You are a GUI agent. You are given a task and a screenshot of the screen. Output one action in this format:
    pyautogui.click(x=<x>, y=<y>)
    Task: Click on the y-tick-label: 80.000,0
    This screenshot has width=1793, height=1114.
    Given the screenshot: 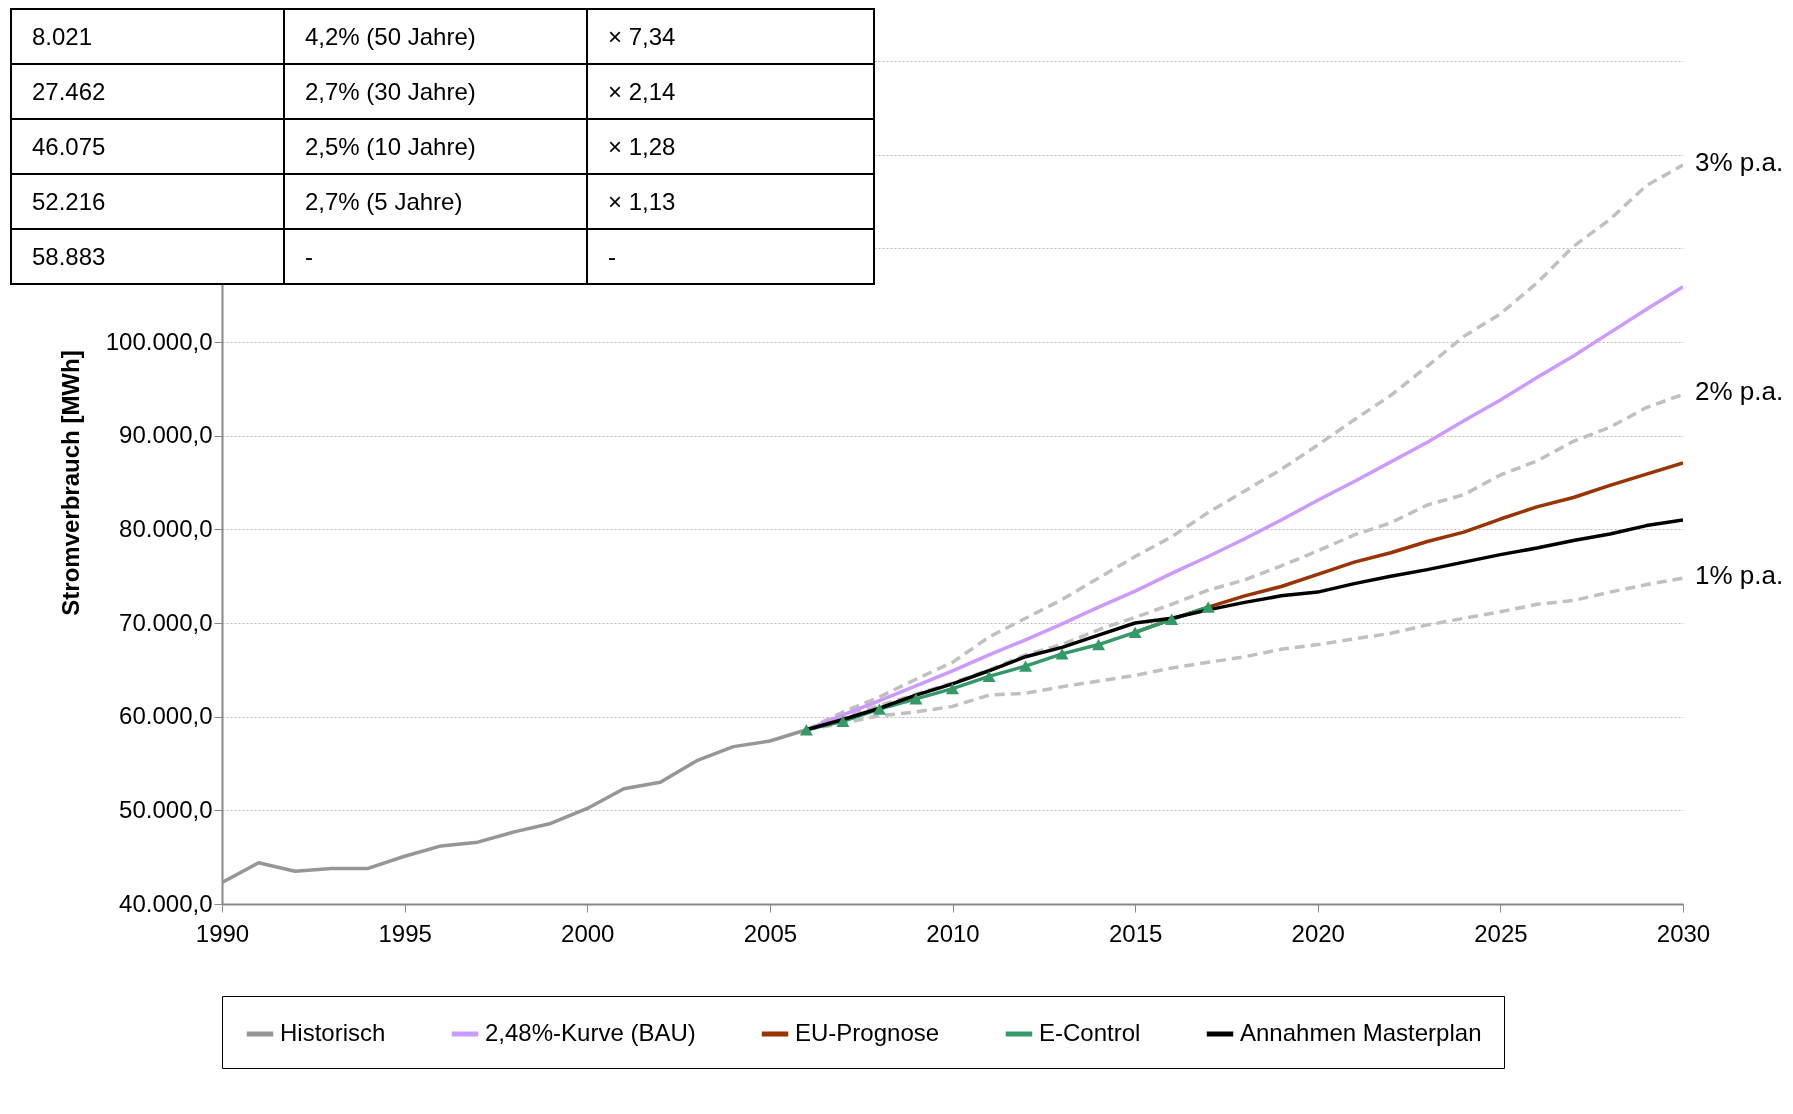 What is the action you would take?
    pyautogui.click(x=166, y=528)
    